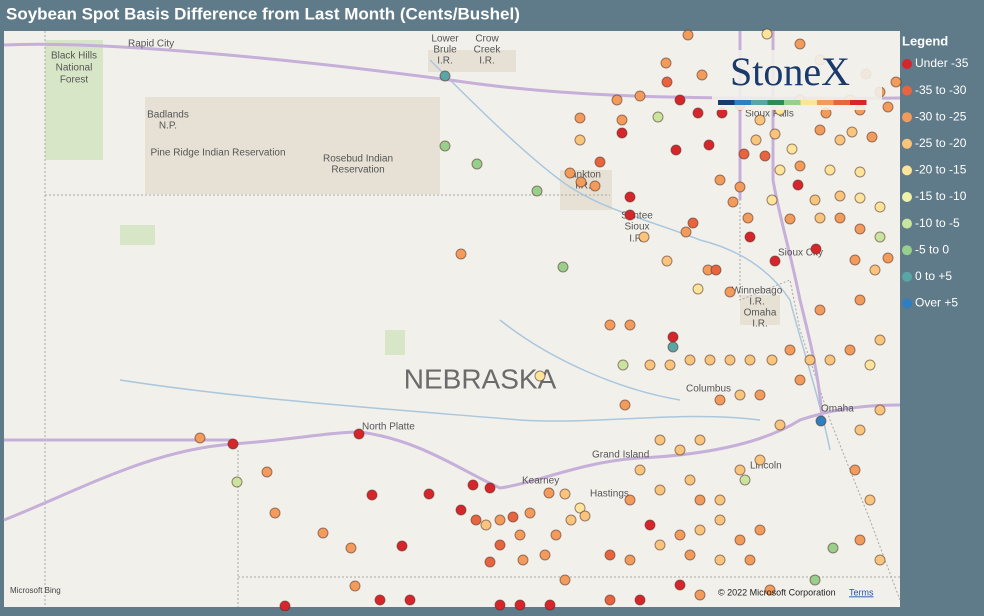 The height and width of the screenshot is (616, 984). Describe the element at coordinates (861, 592) in the screenshot. I see `terms-link: Terms` at that location.